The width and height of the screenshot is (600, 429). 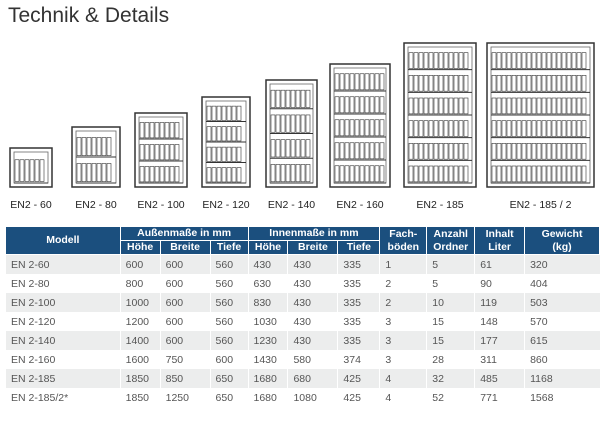 What do you see at coordinates (140, 283) in the screenshot?
I see `data-cell: 800` at bounding box center [140, 283].